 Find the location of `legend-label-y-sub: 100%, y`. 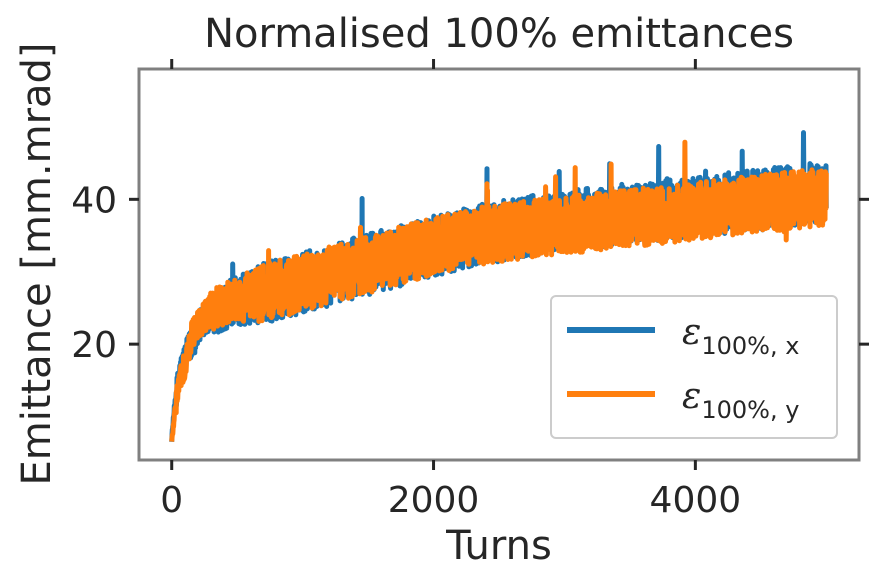

legend-label-y-sub: 100%, y is located at coordinates (750, 410).